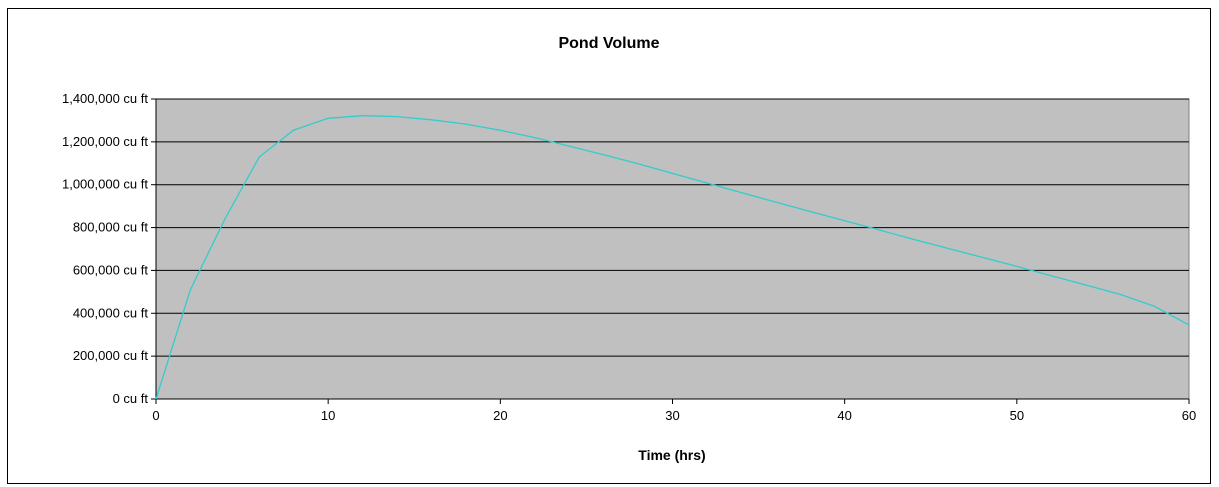 This screenshot has height=487, width=1219. Describe the element at coordinates (1017, 415) in the screenshot. I see `x-tick-label: 50` at that location.